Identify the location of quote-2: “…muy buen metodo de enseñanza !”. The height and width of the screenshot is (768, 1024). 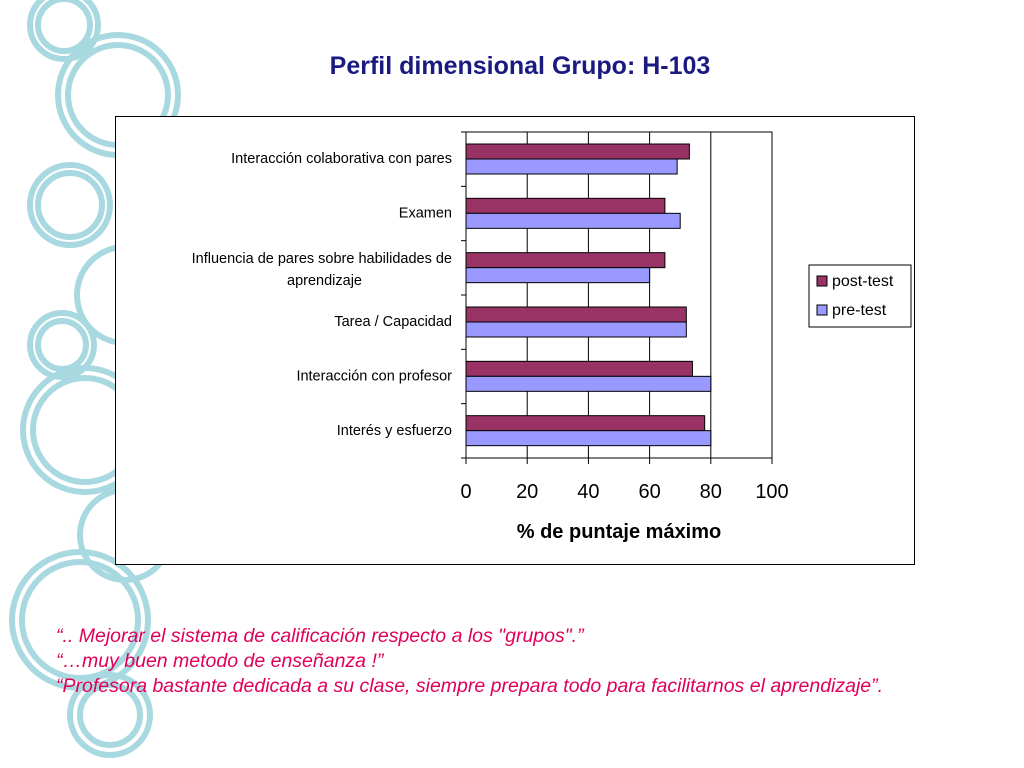
(220, 661).